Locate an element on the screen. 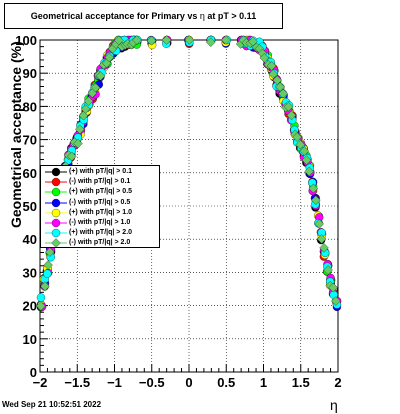 Image resolution: width=400 pixels, height=414 pixels. legend-label: (+) with pT/|q| > 2.0 is located at coordinates (101, 233).